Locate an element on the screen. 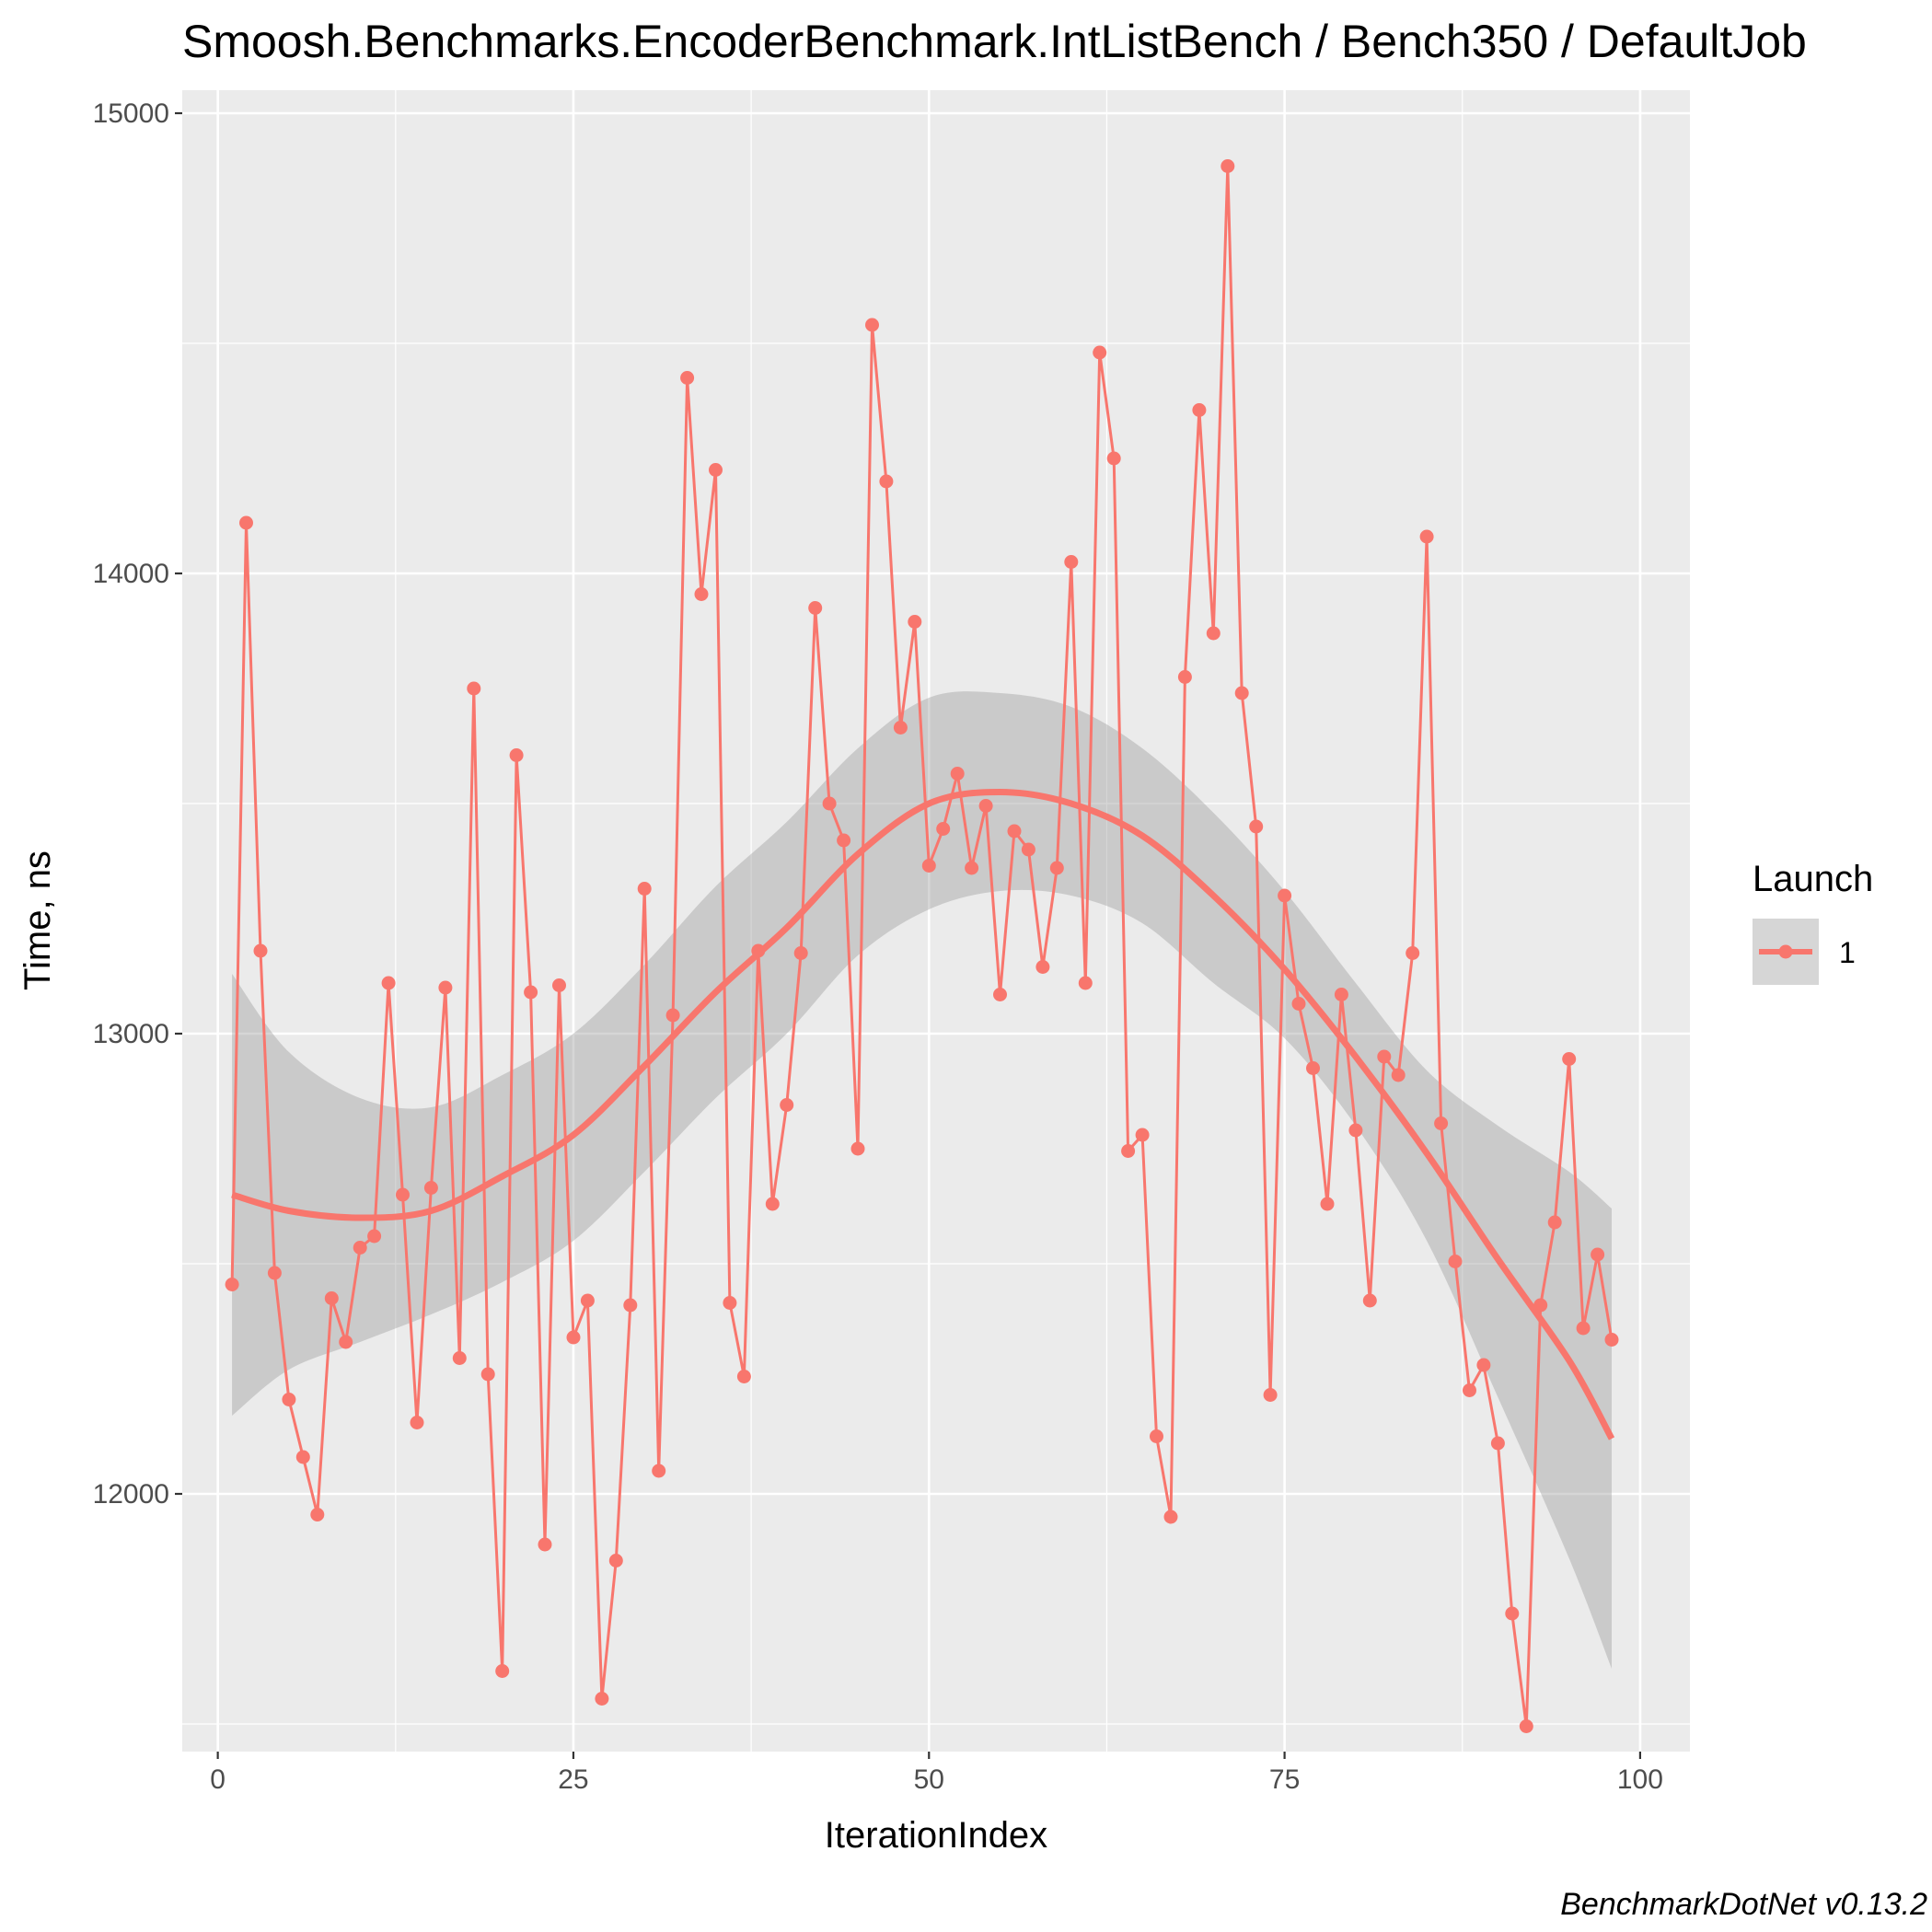 The width and height of the screenshot is (1932, 1932). y-axis-title: Time, ns is located at coordinates (38, 920).